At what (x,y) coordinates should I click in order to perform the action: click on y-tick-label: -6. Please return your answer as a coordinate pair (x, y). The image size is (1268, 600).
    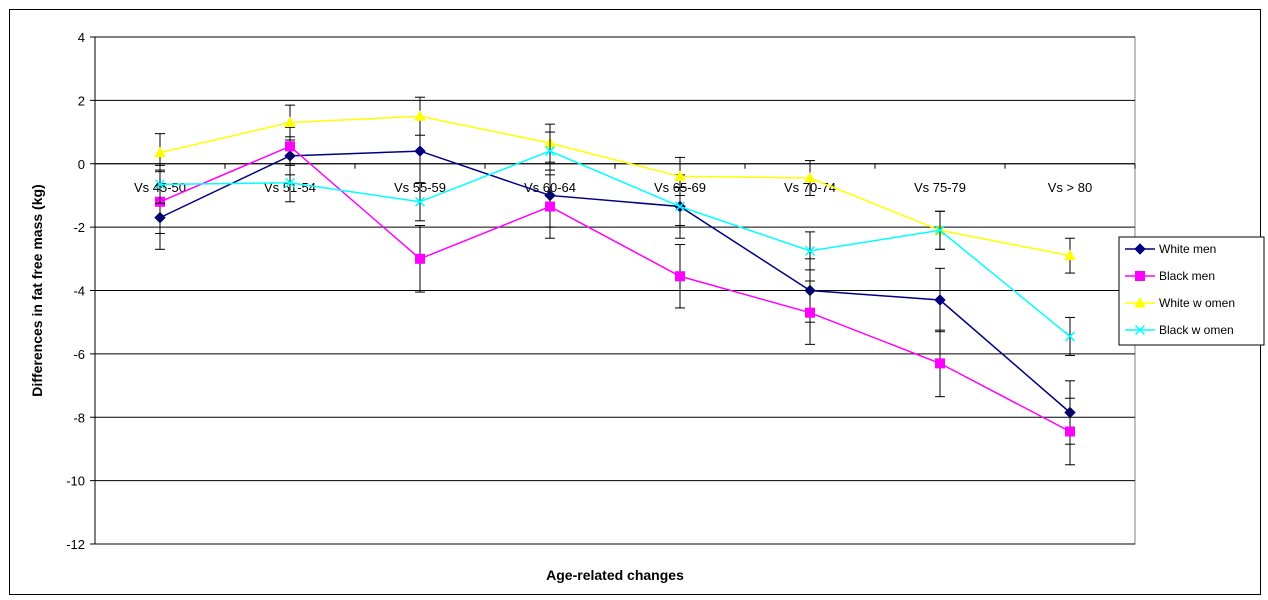
    Looking at the image, I should click on (79, 354).